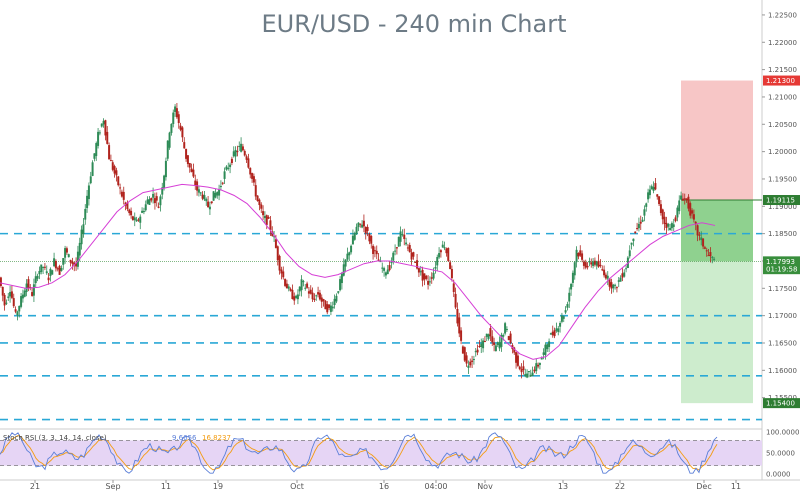  What do you see at coordinates (216, 438) in the screenshot?
I see `stoch-d-value: 16.8237` at bounding box center [216, 438].